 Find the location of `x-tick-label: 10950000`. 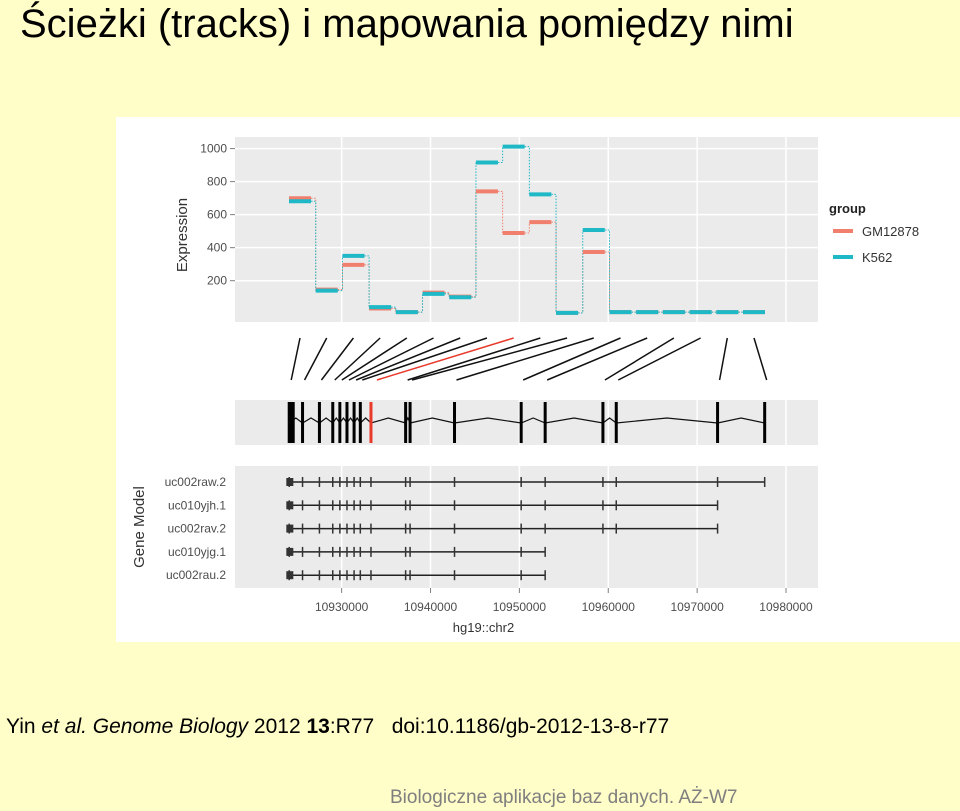

x-tick-label: 10950000 is located at coordinates (520, 607).